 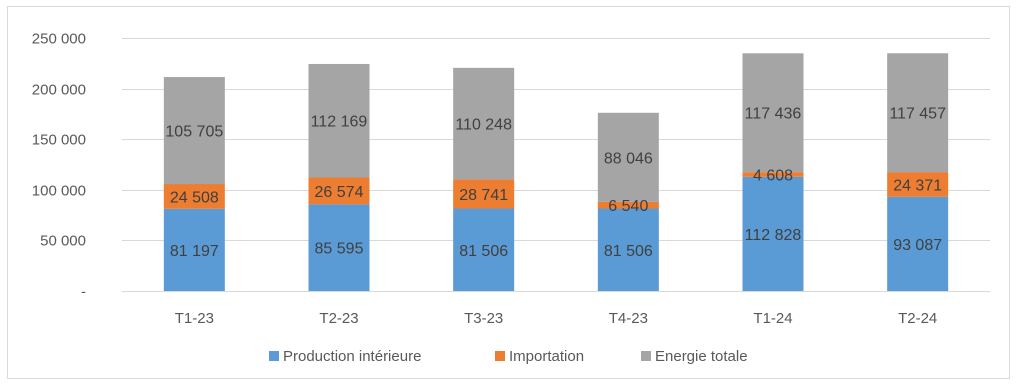 What do you see at coordinates (701, 356) in the screenshot?
I see `legend-label: Energie totale` at bounding box center [701, 356].